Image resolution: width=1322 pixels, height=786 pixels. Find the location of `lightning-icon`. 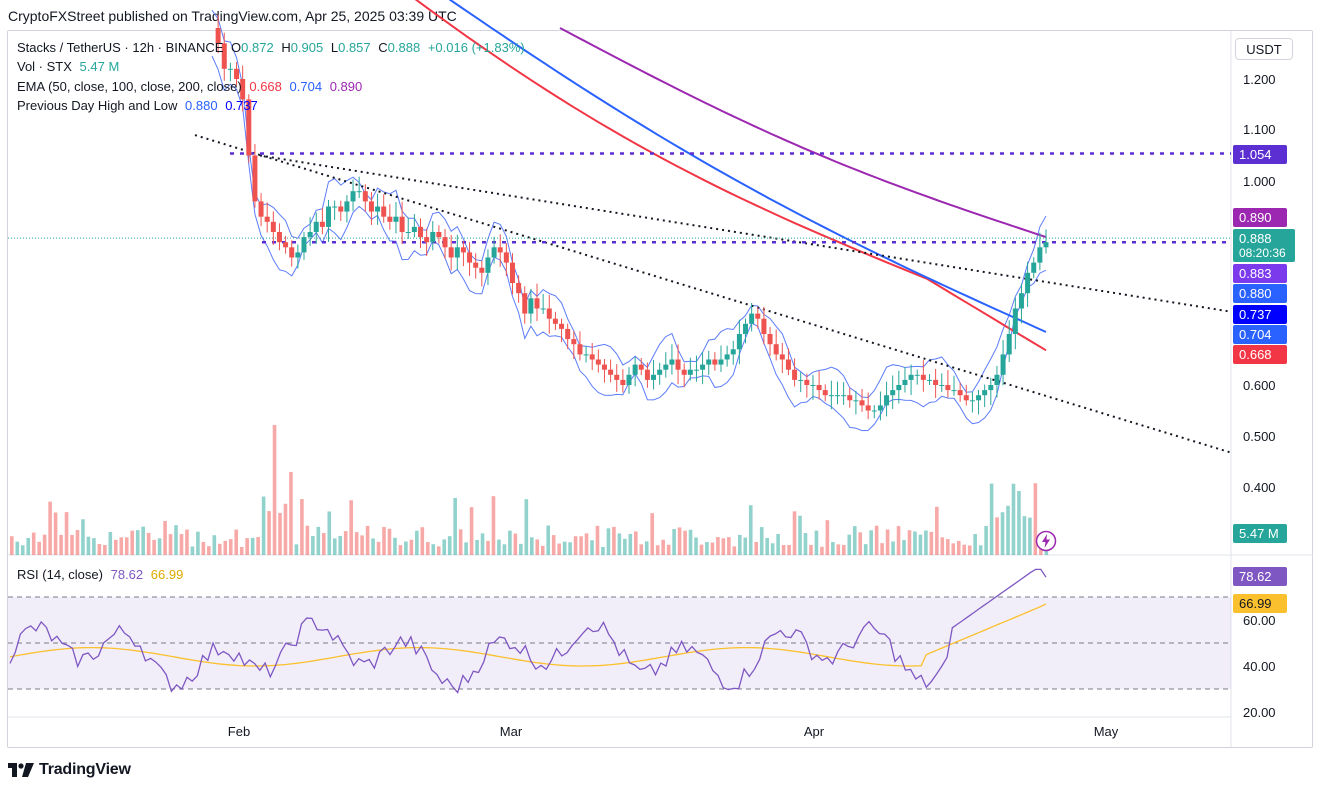

lightning-icon is located at coordinates (1046, 541).